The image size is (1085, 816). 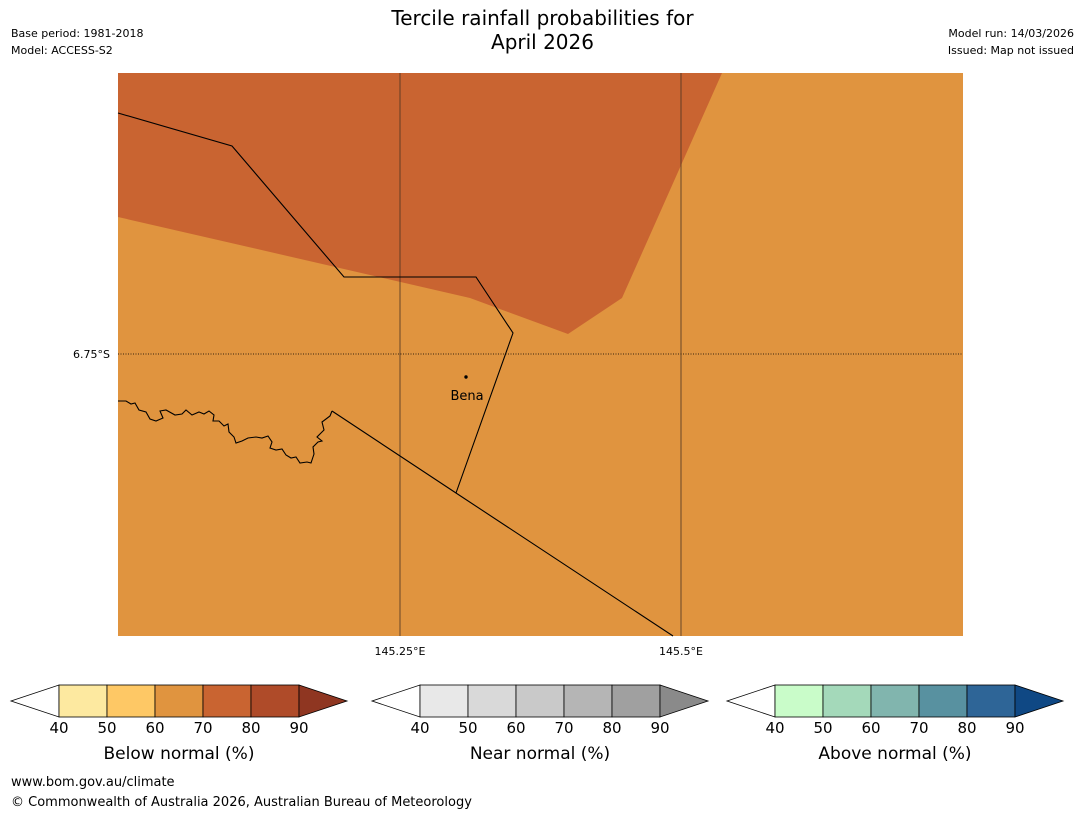 What do you see at coordinates (34, 701) in the screenshot?
I see `colorbar-below-under` at bounding box center [34, 701].